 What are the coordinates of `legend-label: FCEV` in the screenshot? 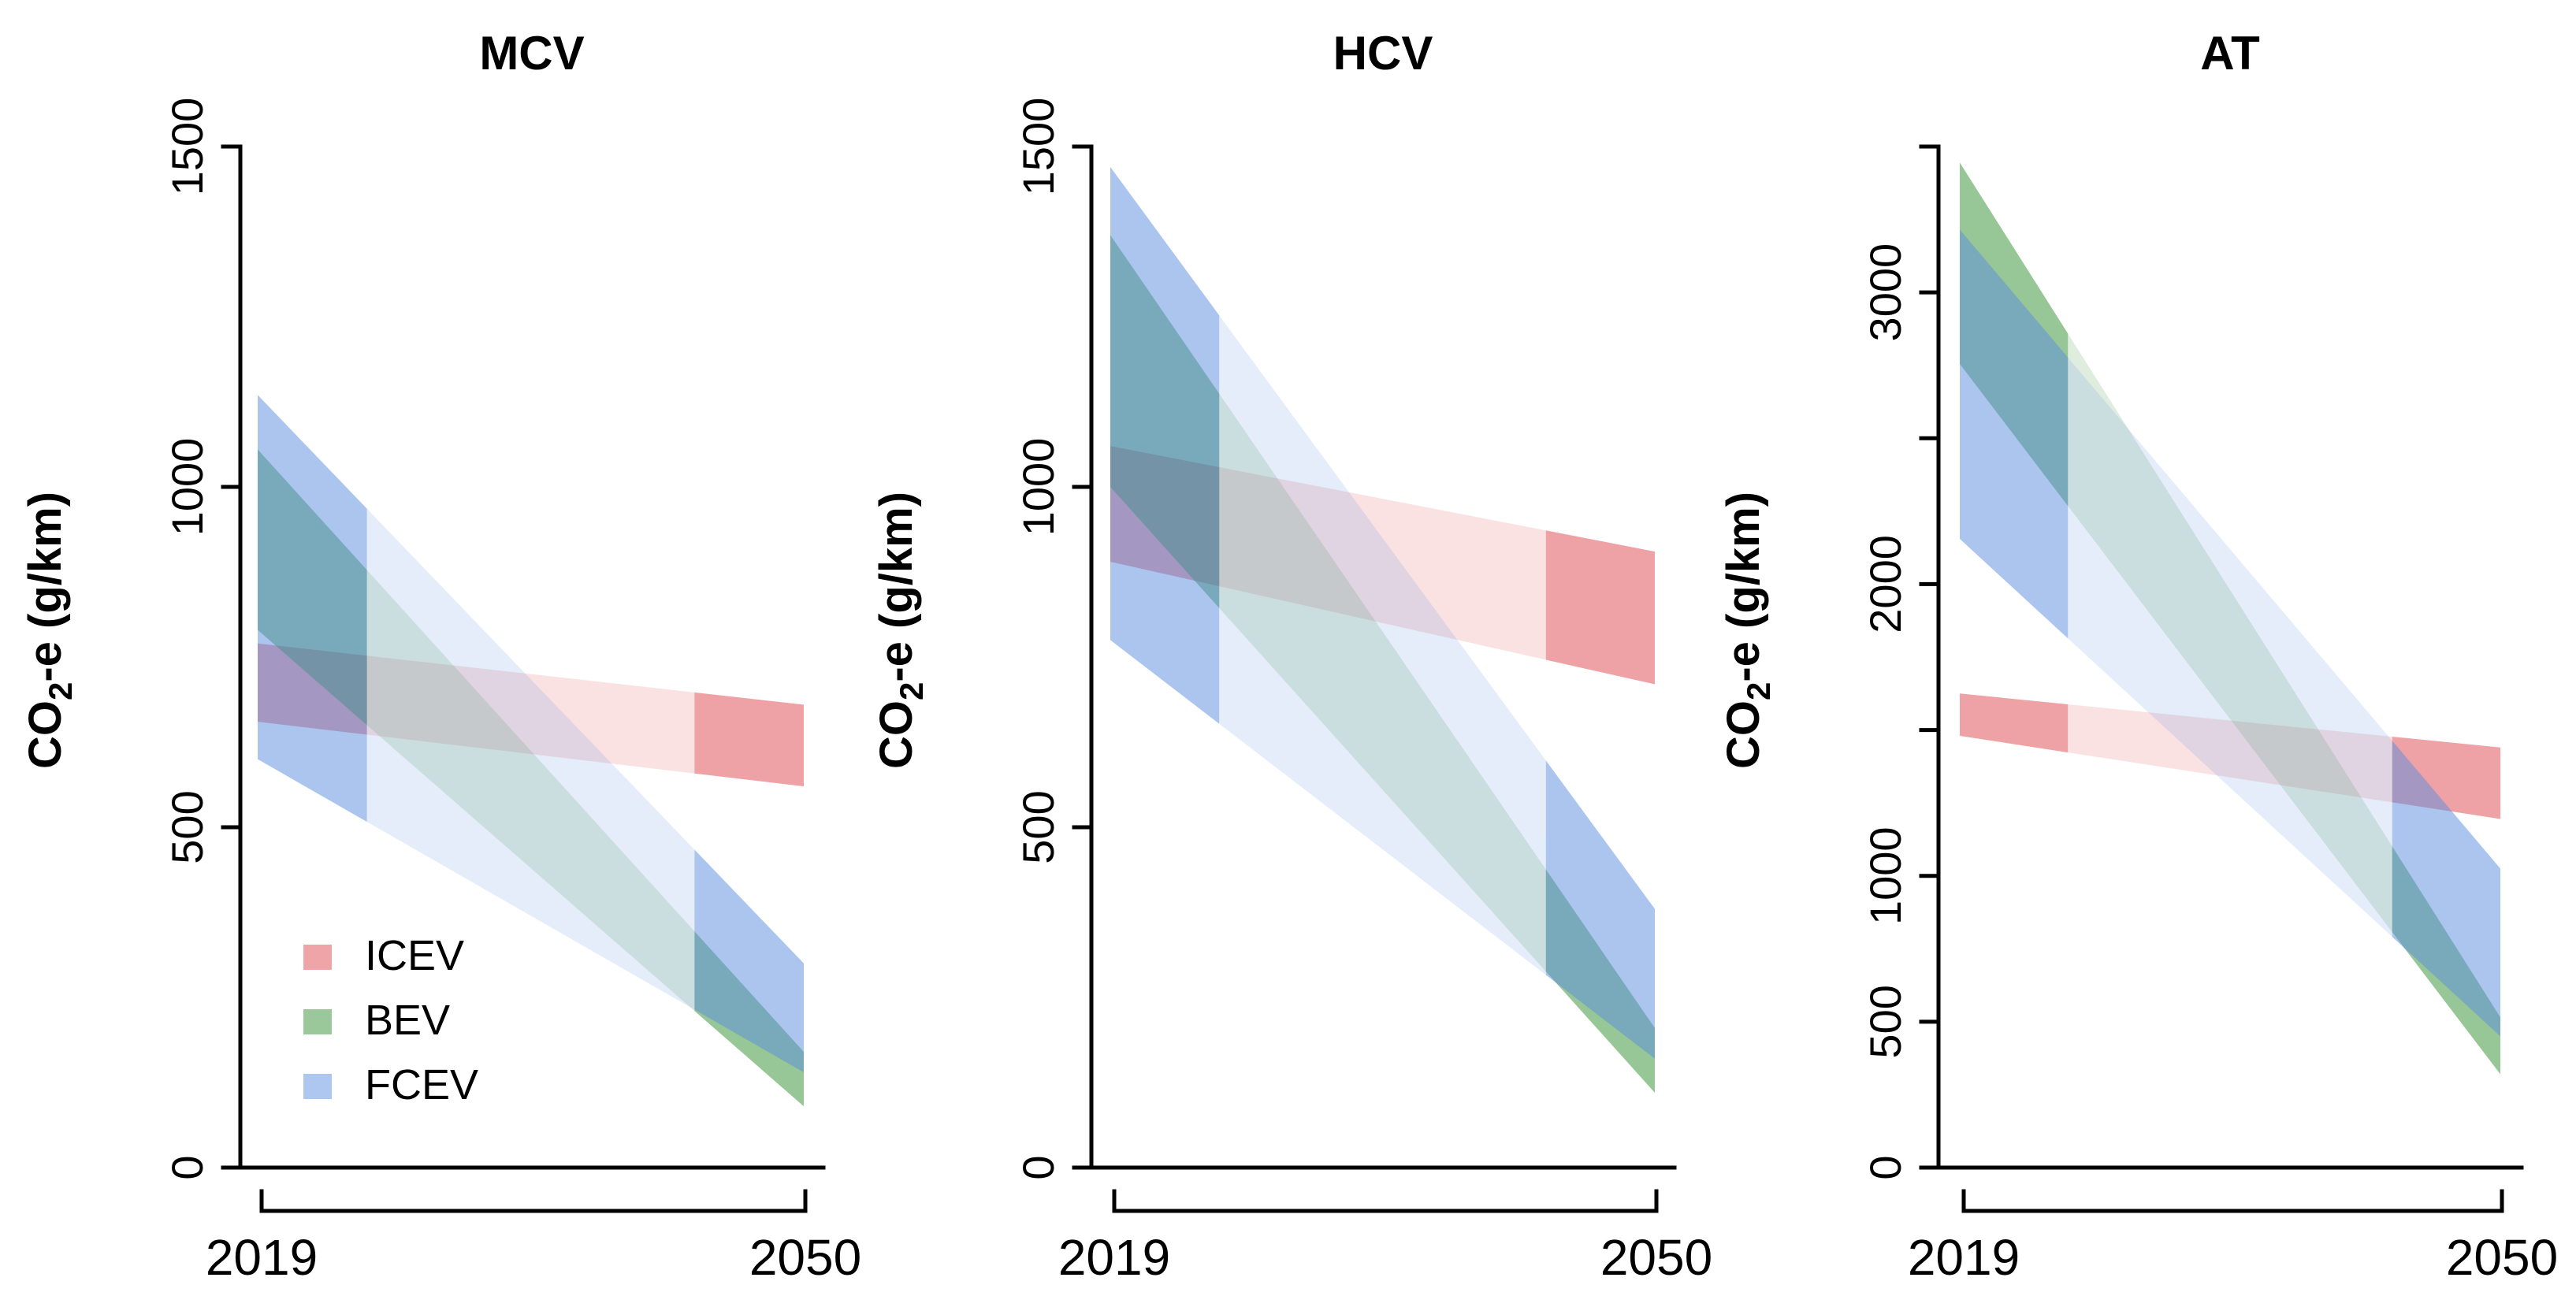 It's located at (421, 1084).